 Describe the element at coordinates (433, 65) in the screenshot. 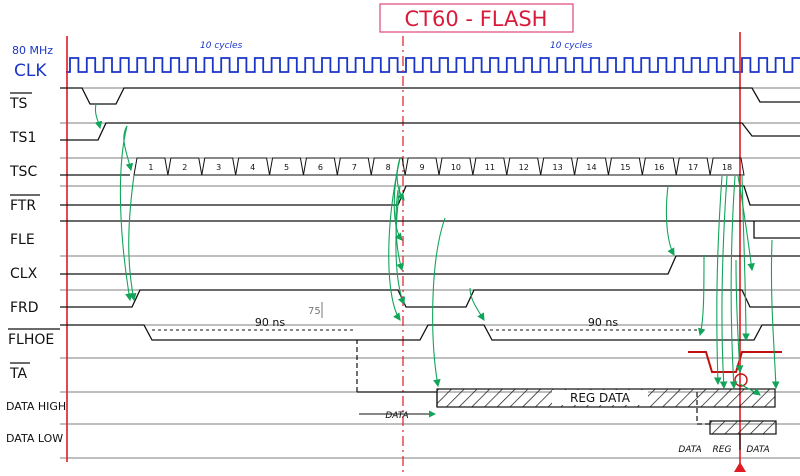

I see `clock-waveform` at that location.